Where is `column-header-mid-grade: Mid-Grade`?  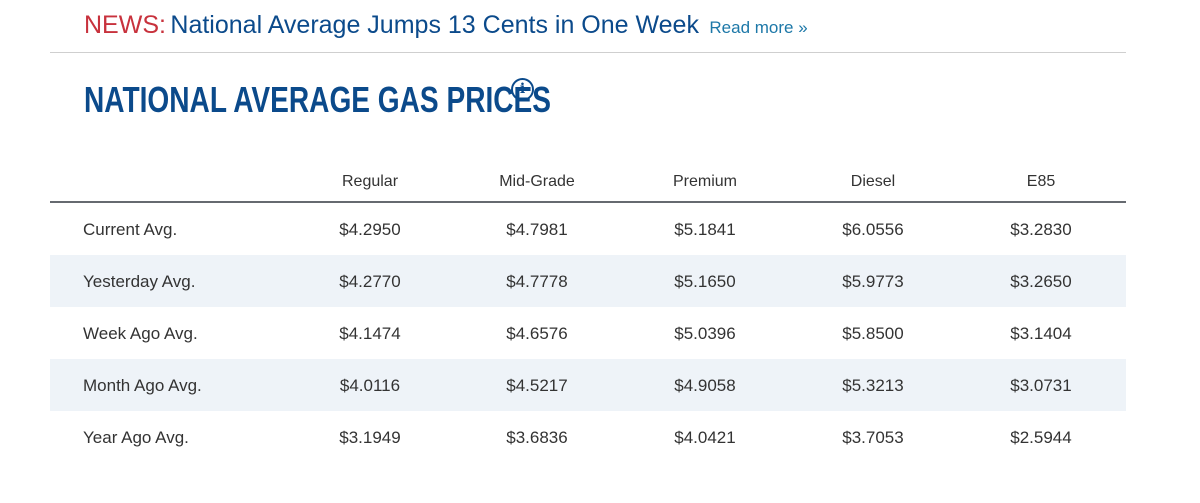
column-header-mid-grade: Mid-Grade is located at coordinates (537, 181).